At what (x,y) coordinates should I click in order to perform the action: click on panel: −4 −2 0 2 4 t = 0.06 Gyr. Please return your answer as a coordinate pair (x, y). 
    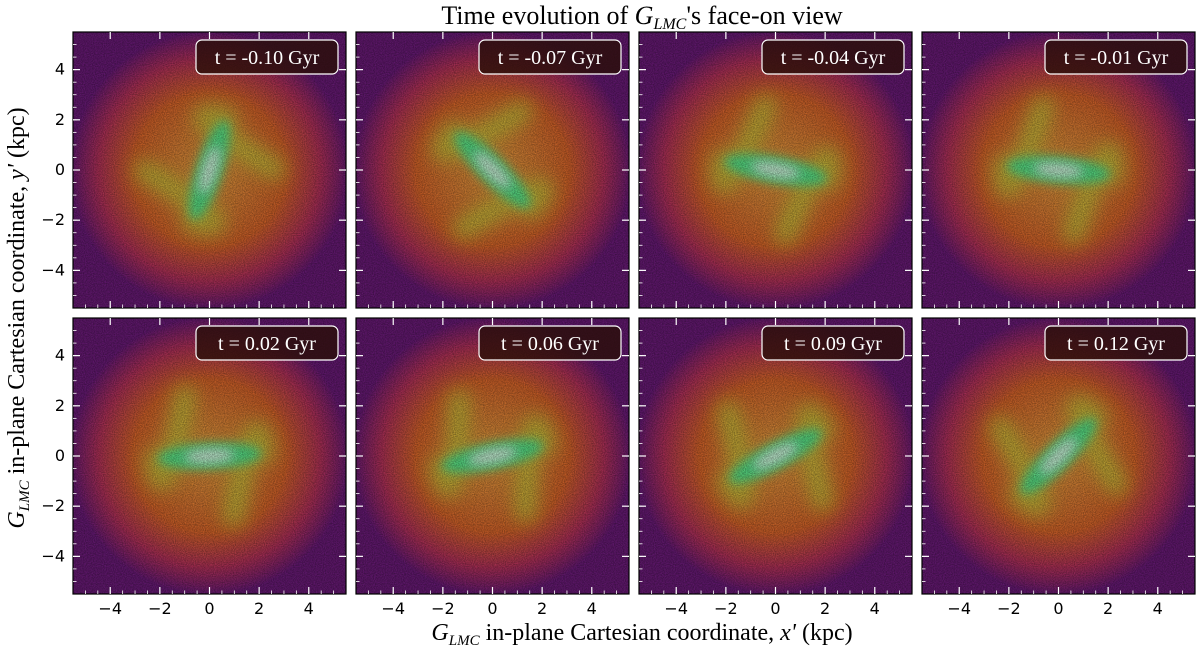
    Looking at the image, I should click on (492, 467).